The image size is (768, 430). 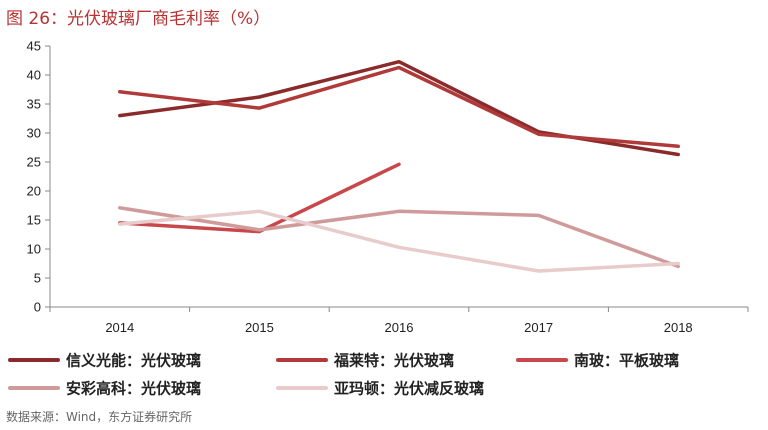 What do you see at coordinates (34, 249) in the screenshot?
I see `y-tick-label: 10` at bounding box center [34, 249].